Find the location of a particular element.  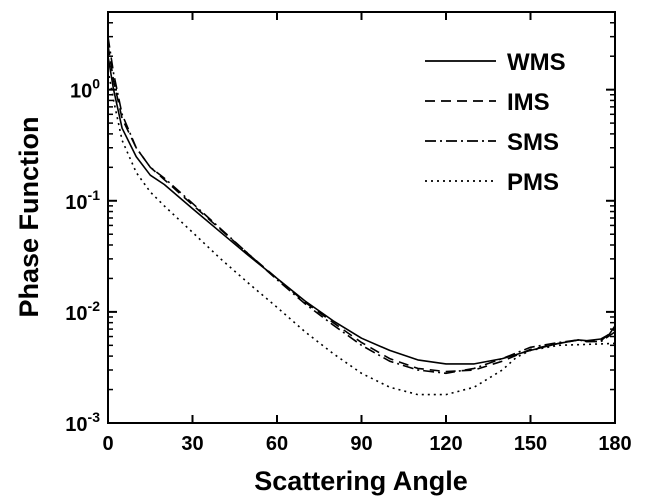

legend: WMS IMS SMS PMS is located at coordinates (495, 122).